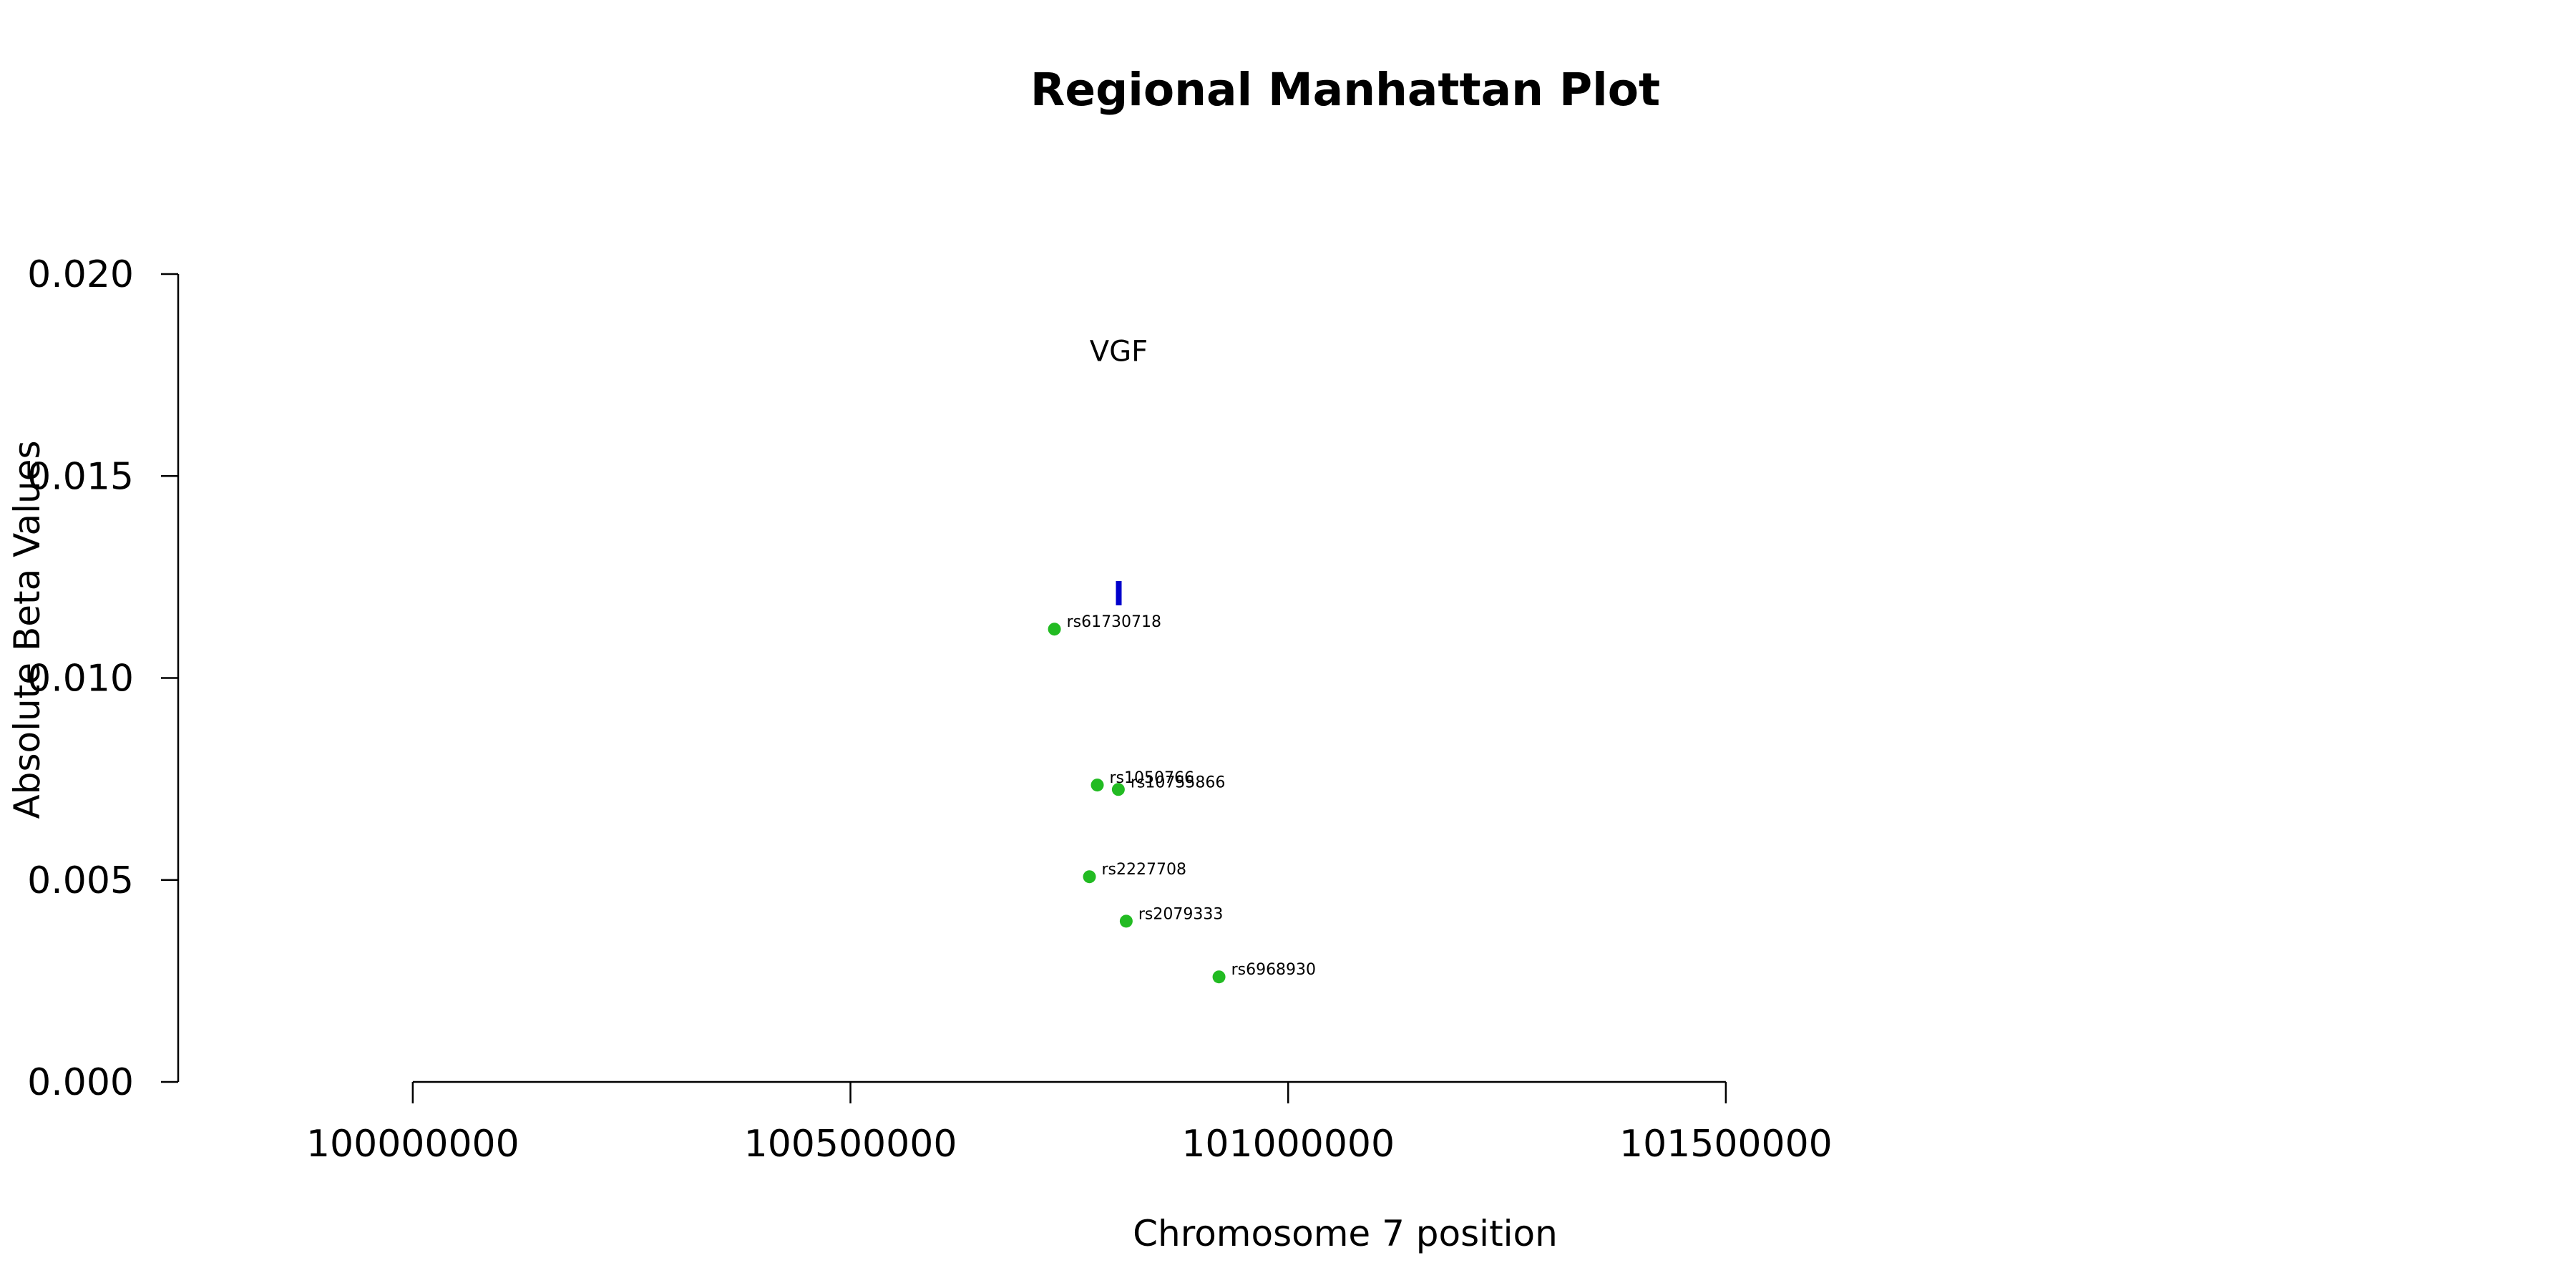 This screenshot has width=2576, height=1288. What do you see at coordinates (1181, 914) in the screenshot?
I see `snp-label: rs2079333` at bounding box center [1181, 914].